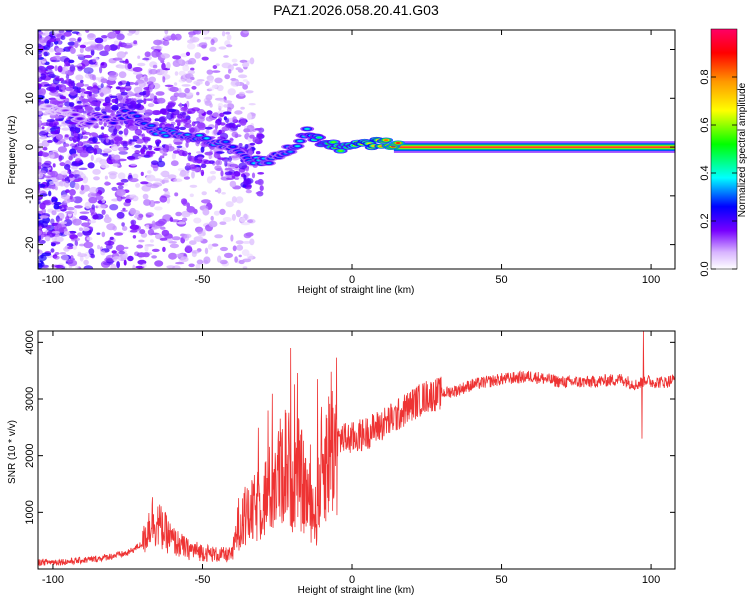  Describe the element at coordinates (30, 196) in the screenshot. I see `y-tick-label: -10` at that location.